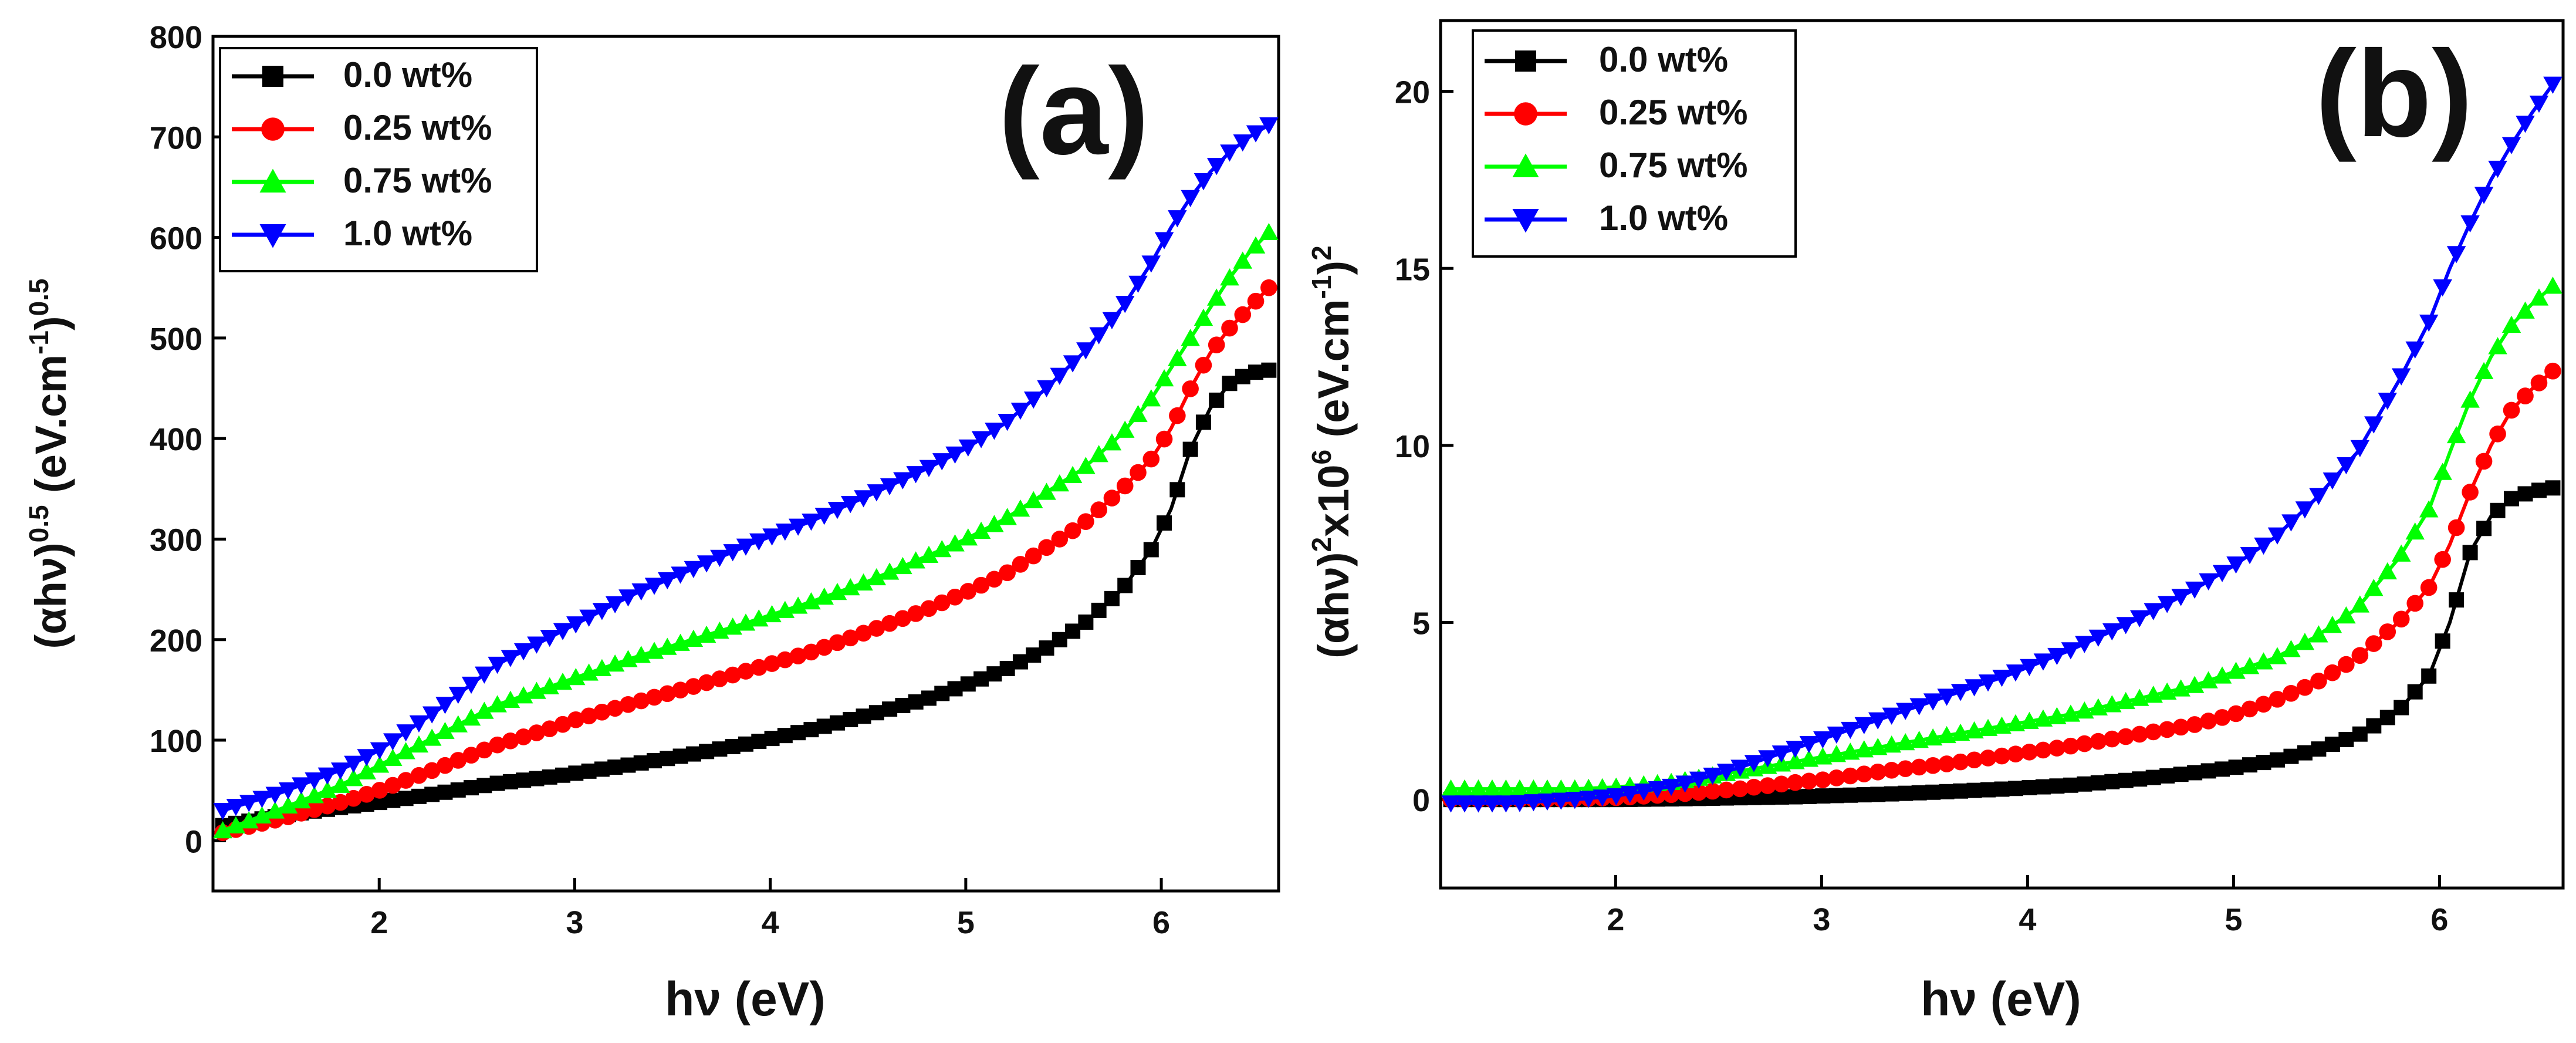 This screenshot has height=1043, width=2576. What do you see at coordinates (2027, 919) in the screenshot?
I see `x-tick-label-b-2: 4` at bounding box center [2027, 919].